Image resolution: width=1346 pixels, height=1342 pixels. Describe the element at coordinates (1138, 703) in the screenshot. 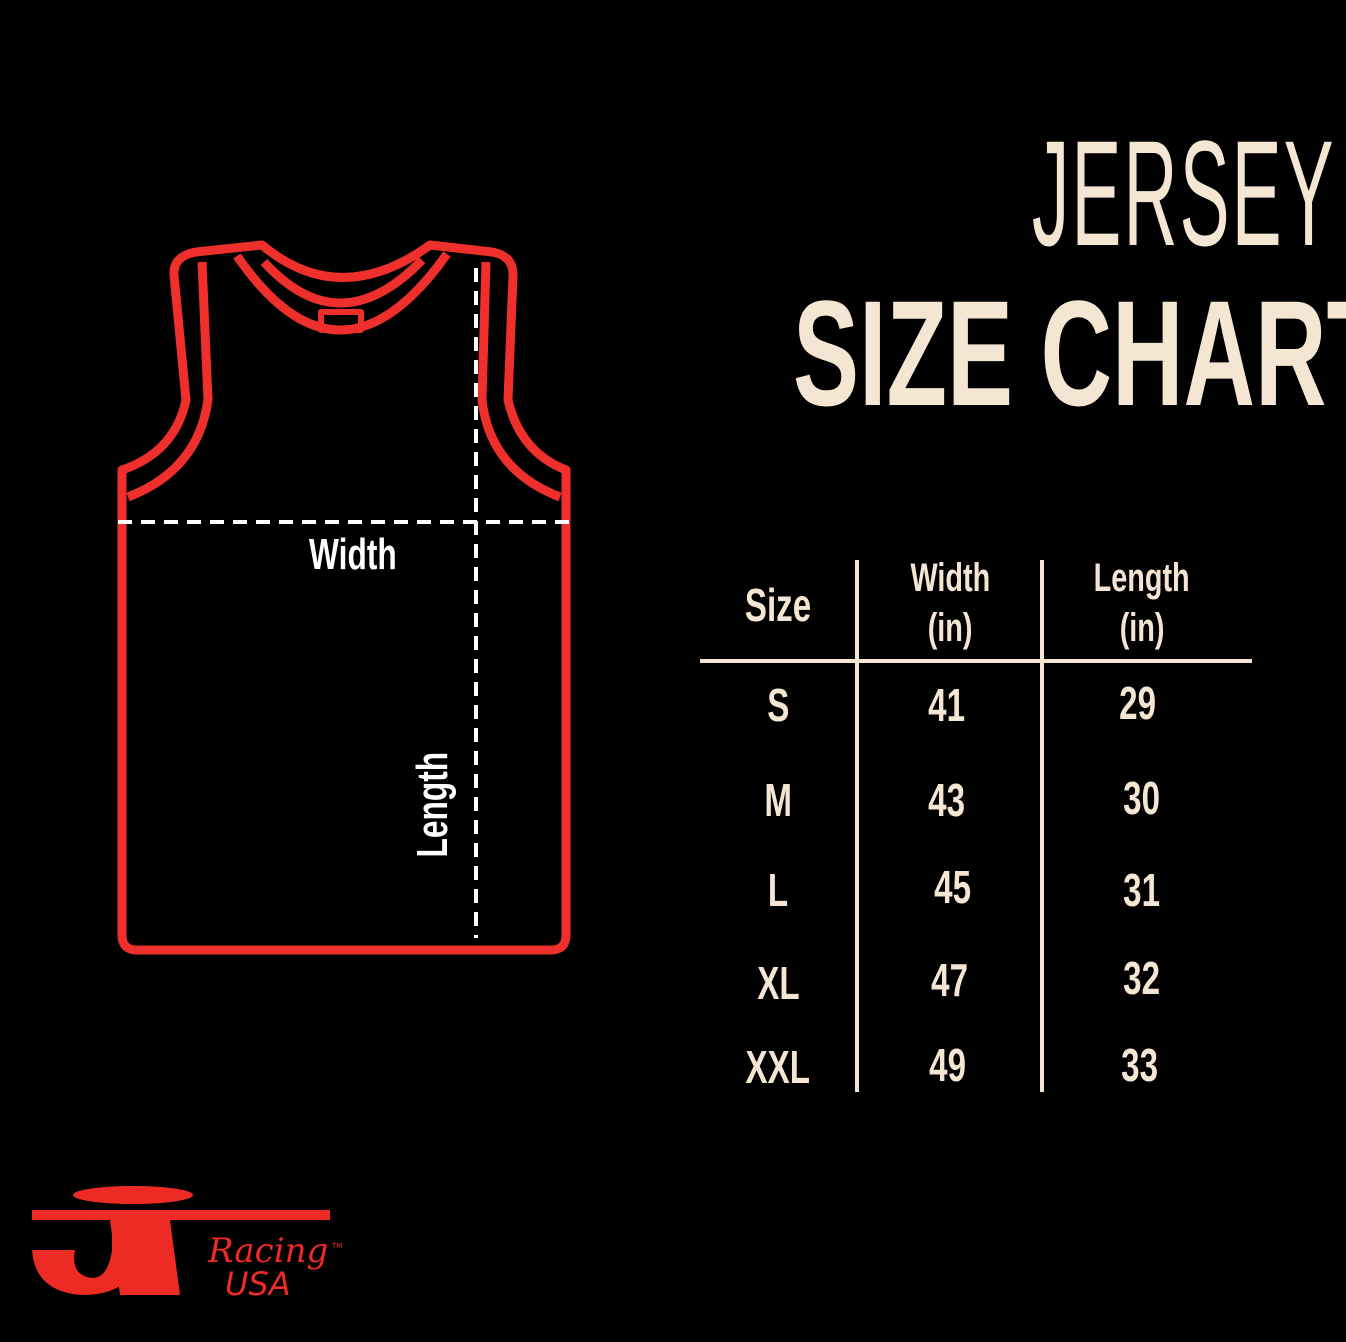

I see `cell-length: 29` at that location.